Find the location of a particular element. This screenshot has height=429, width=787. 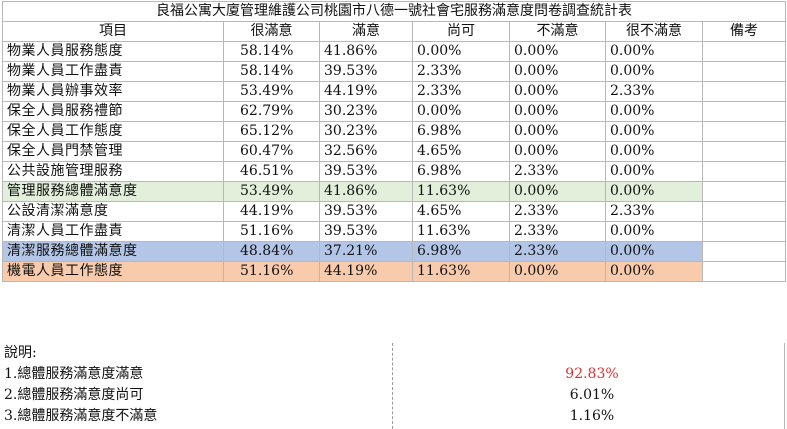

row-value-cell: 48.84% is located at coordinates (271, 251).